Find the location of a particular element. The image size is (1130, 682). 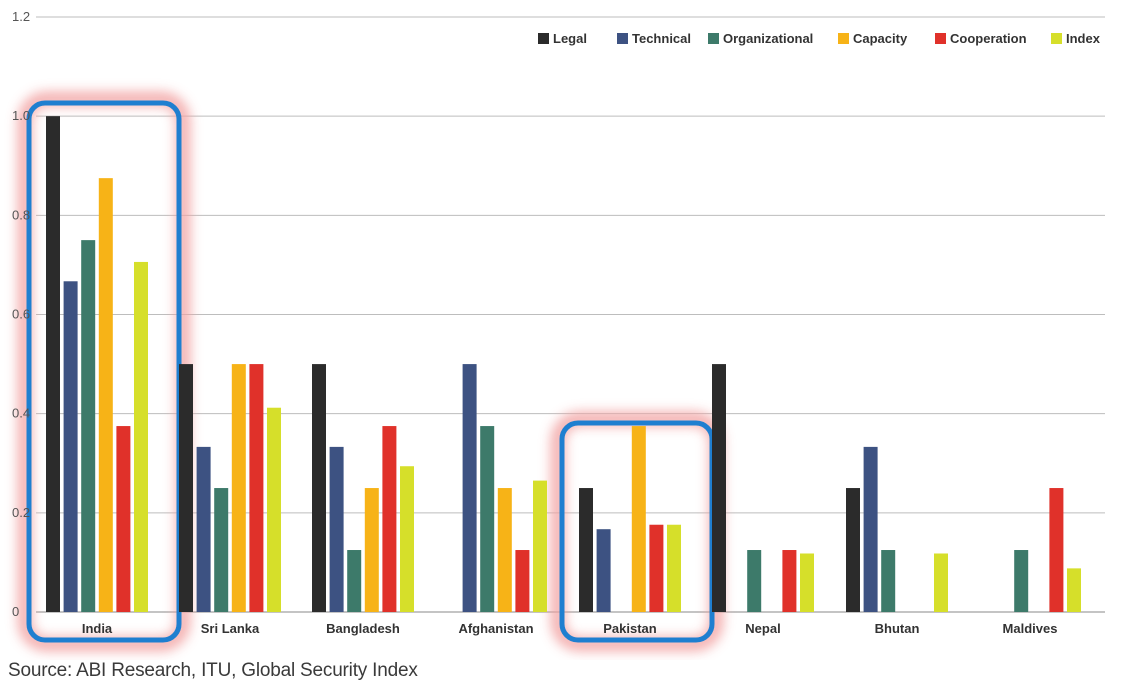

bar-technical-pakistan is located at coordinates (603, 570).